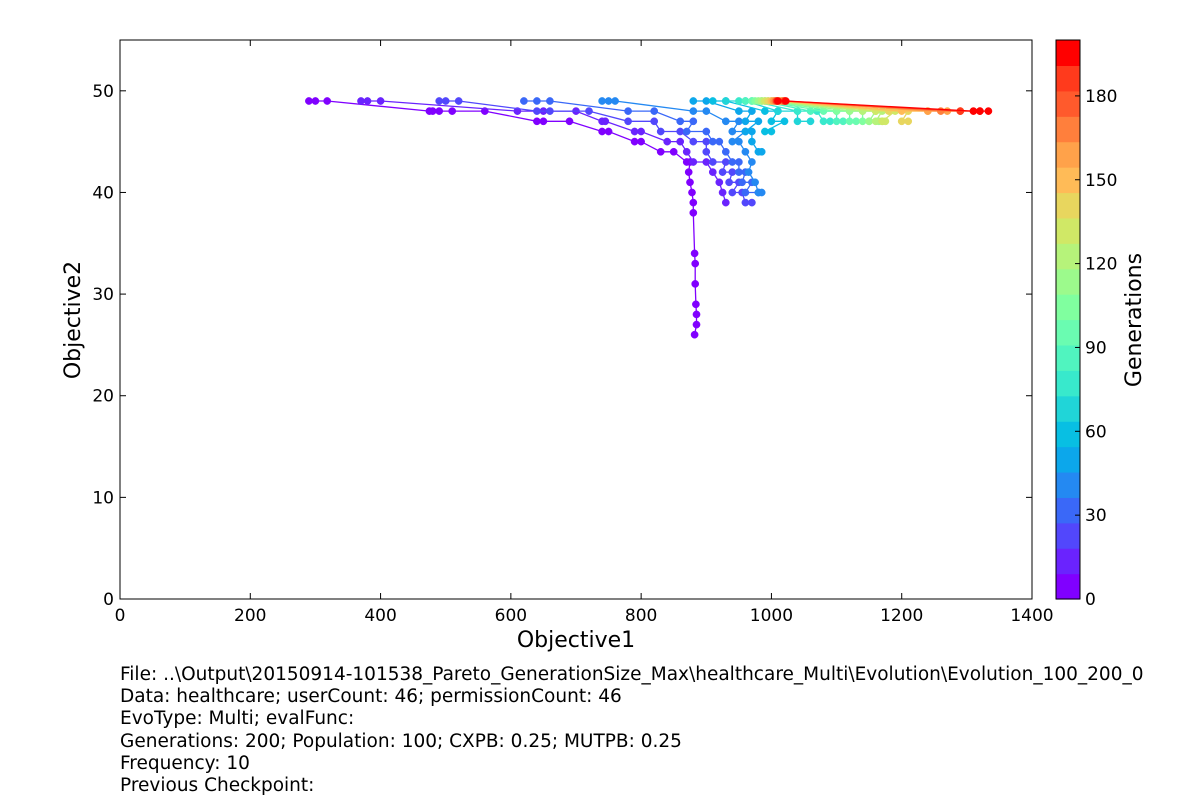  What do you see at coordinates (1101, 265) in the screenshot?
I see `colorbar-tick-label: 120` at bounding box center [1101, 265].